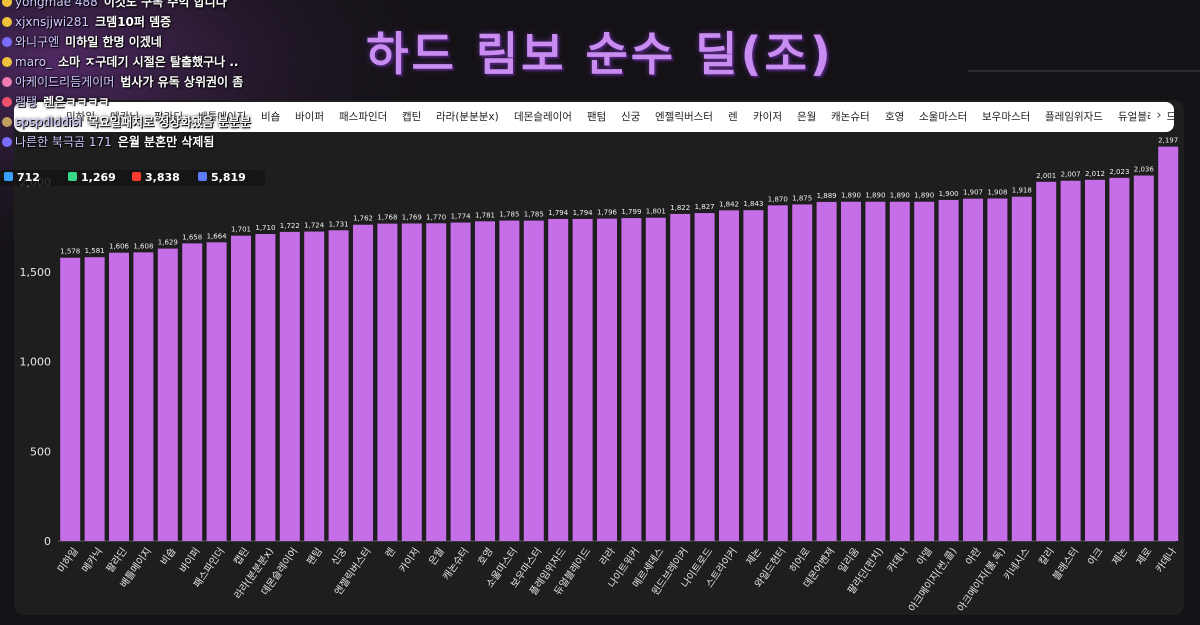  What do you see at coordinates (412, 217) in the screenshot?
I see `bar-value-label: 1,769` at bounding box center [412, 217].